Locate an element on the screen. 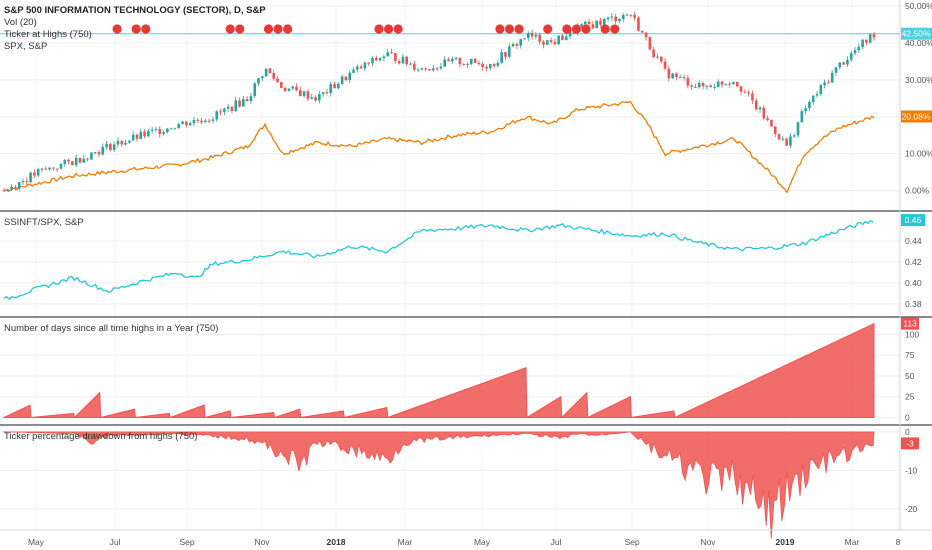 This screenshot has height=550, width=932. ratio-last-value-text: 0.46 is located at coordinates (913, 220).